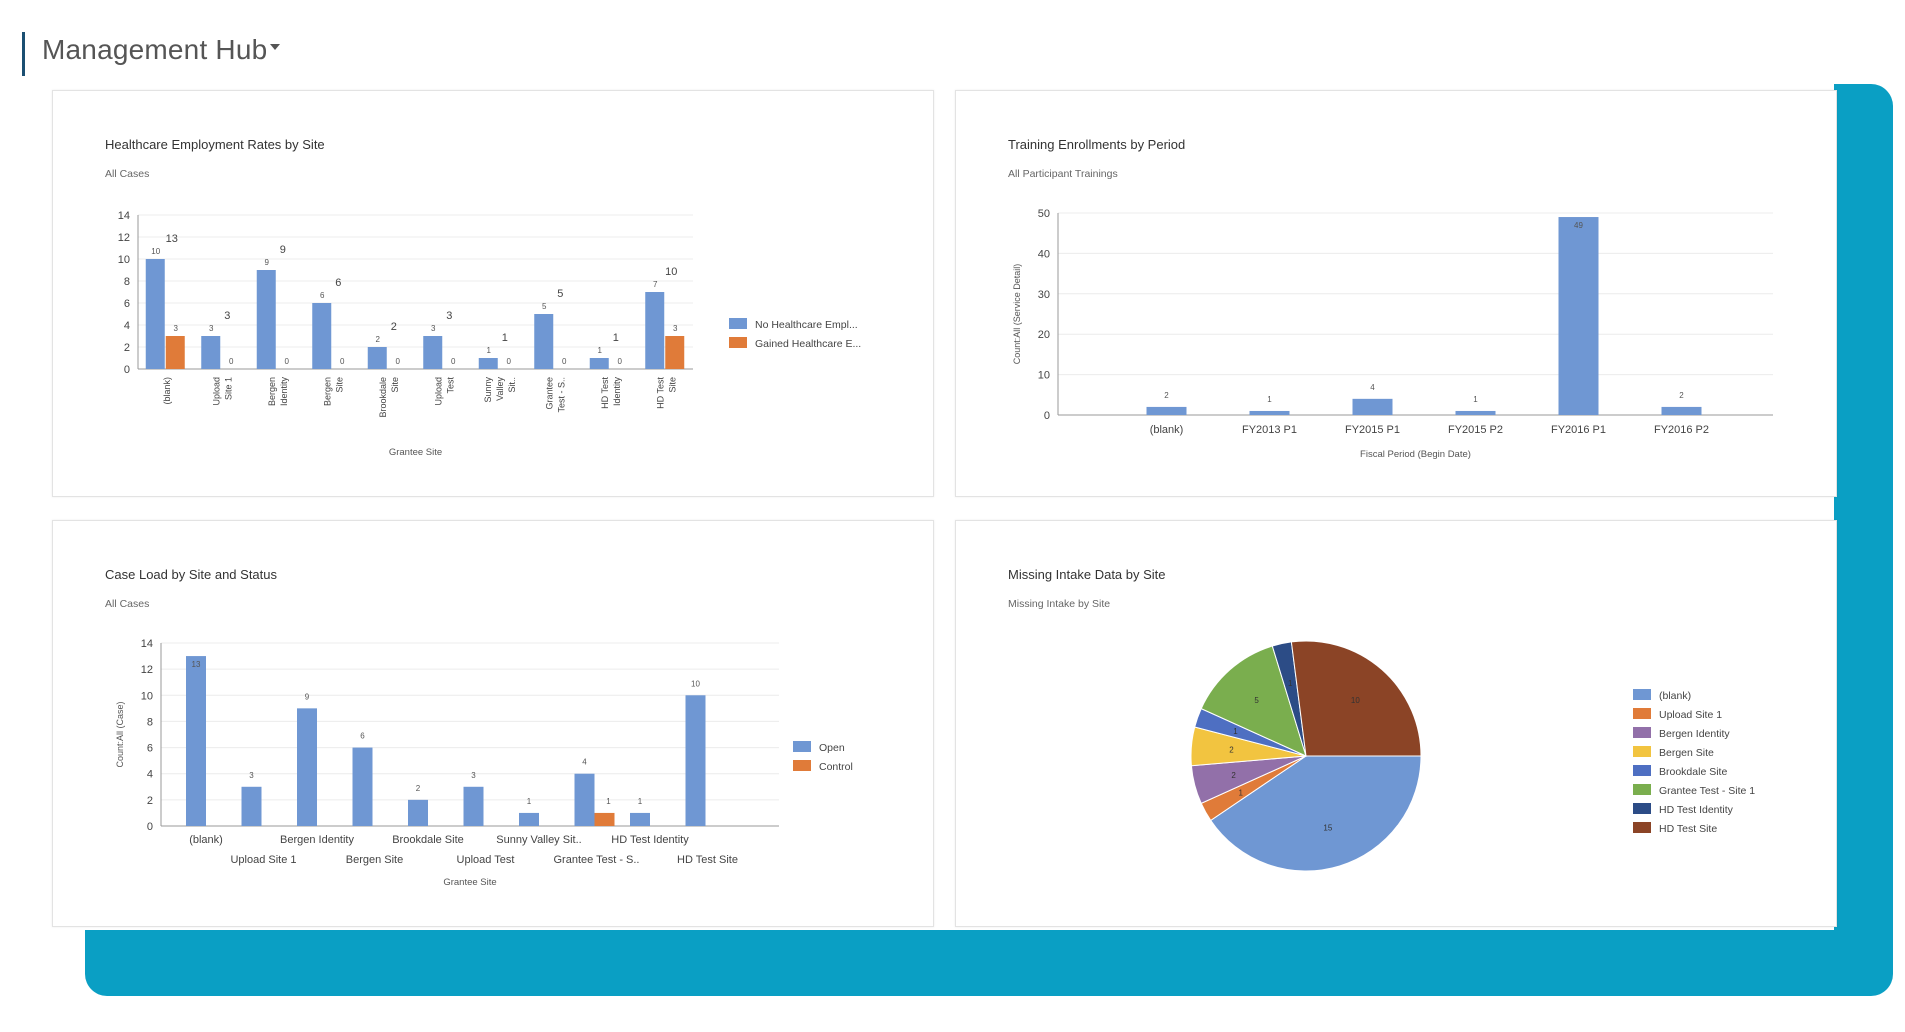 This screenshot has width=1905, height=1032. Describe the element at coordinates (1696, 810) in the screenshot. I see `legend-label: HD Test Identity` at that location.